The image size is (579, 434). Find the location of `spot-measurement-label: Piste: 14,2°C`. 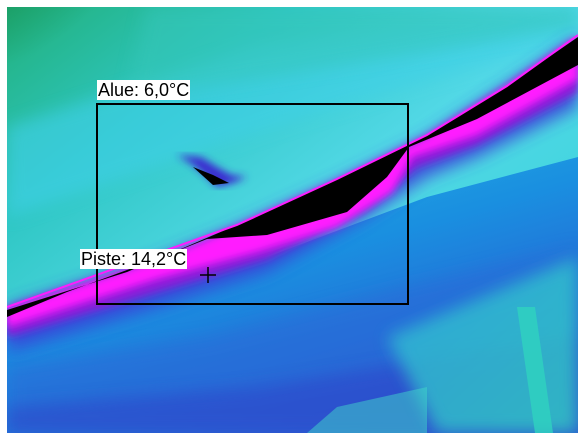

spot-measurement-label: Piste: 14,2°C is located at coordinates (134, 259).